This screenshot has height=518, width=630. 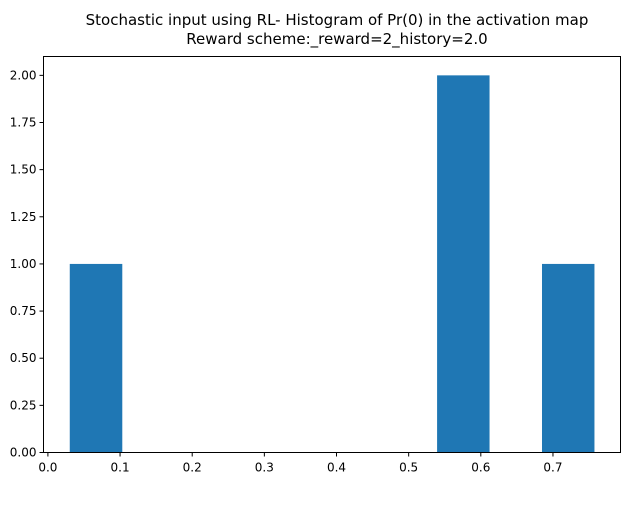 What do you see at coordinates (120, 468) in the screenshot?
I see `x-tick-label-1: 0.1` at bounding box center [120, 468].